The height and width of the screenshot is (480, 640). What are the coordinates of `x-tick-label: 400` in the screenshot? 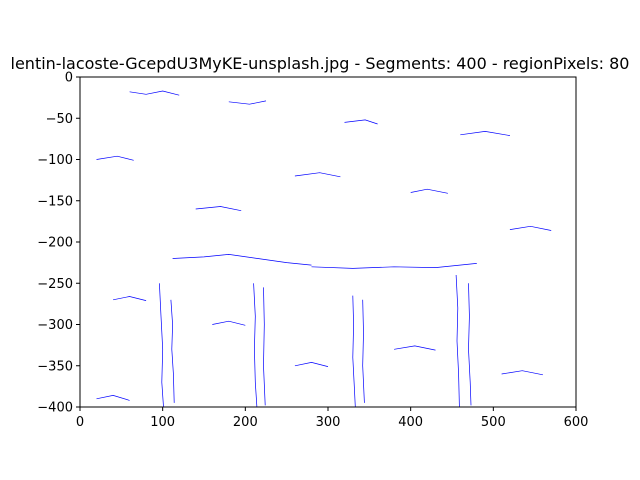 It's located at (410, 422).